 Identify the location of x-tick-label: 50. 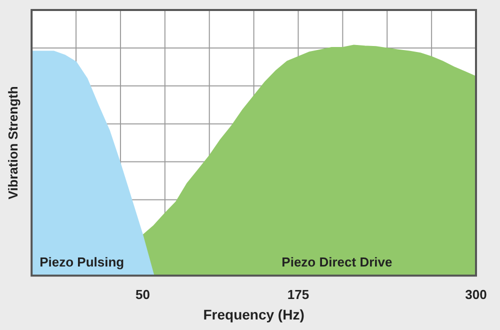
(142, 294).